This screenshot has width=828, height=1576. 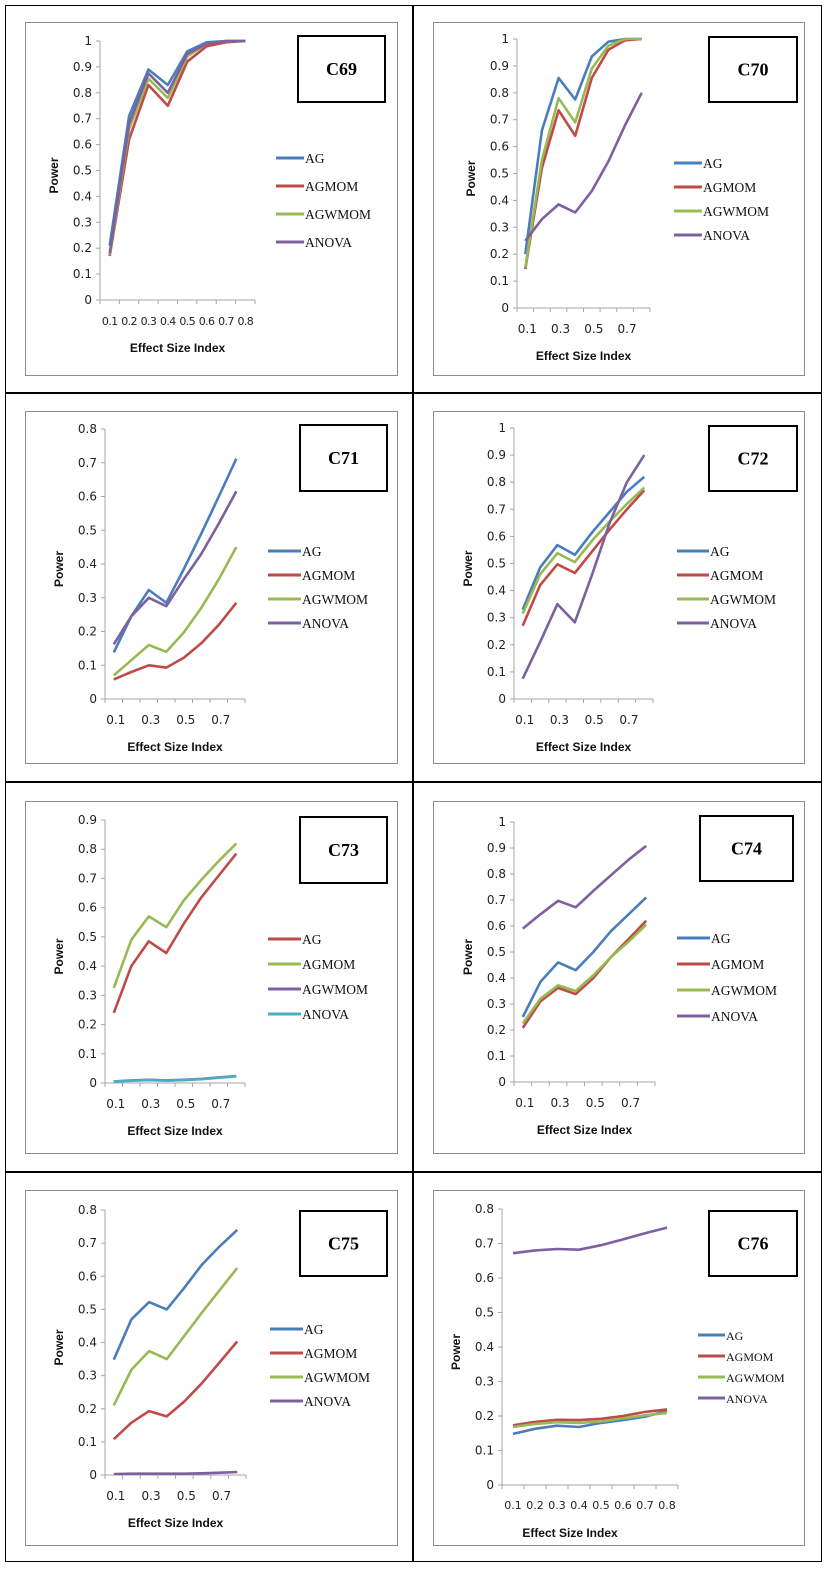 I want to click on chart-id-label: C75, so click(x=343, y=1244).